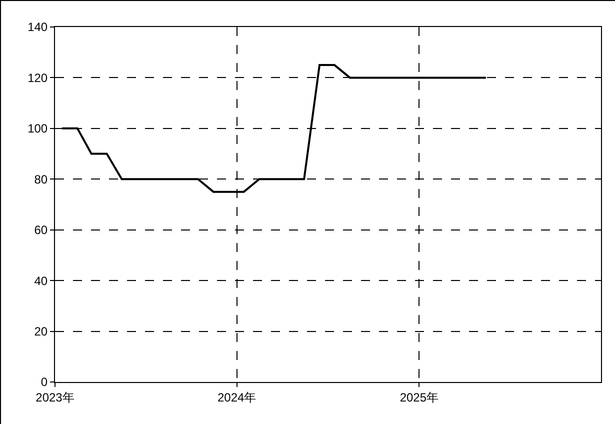  Describe the element at coordinates (419, 397) in the screenshot. I see `x-tick-label: 2025年` at that location.